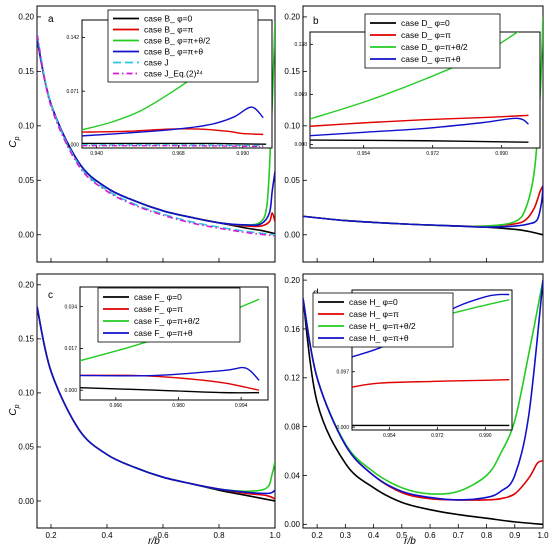 This screenshot has width=550, height=550. Describe the element at coordinates (173, 121) in the screenshot. I see `inset-a-series-blue` at that location.